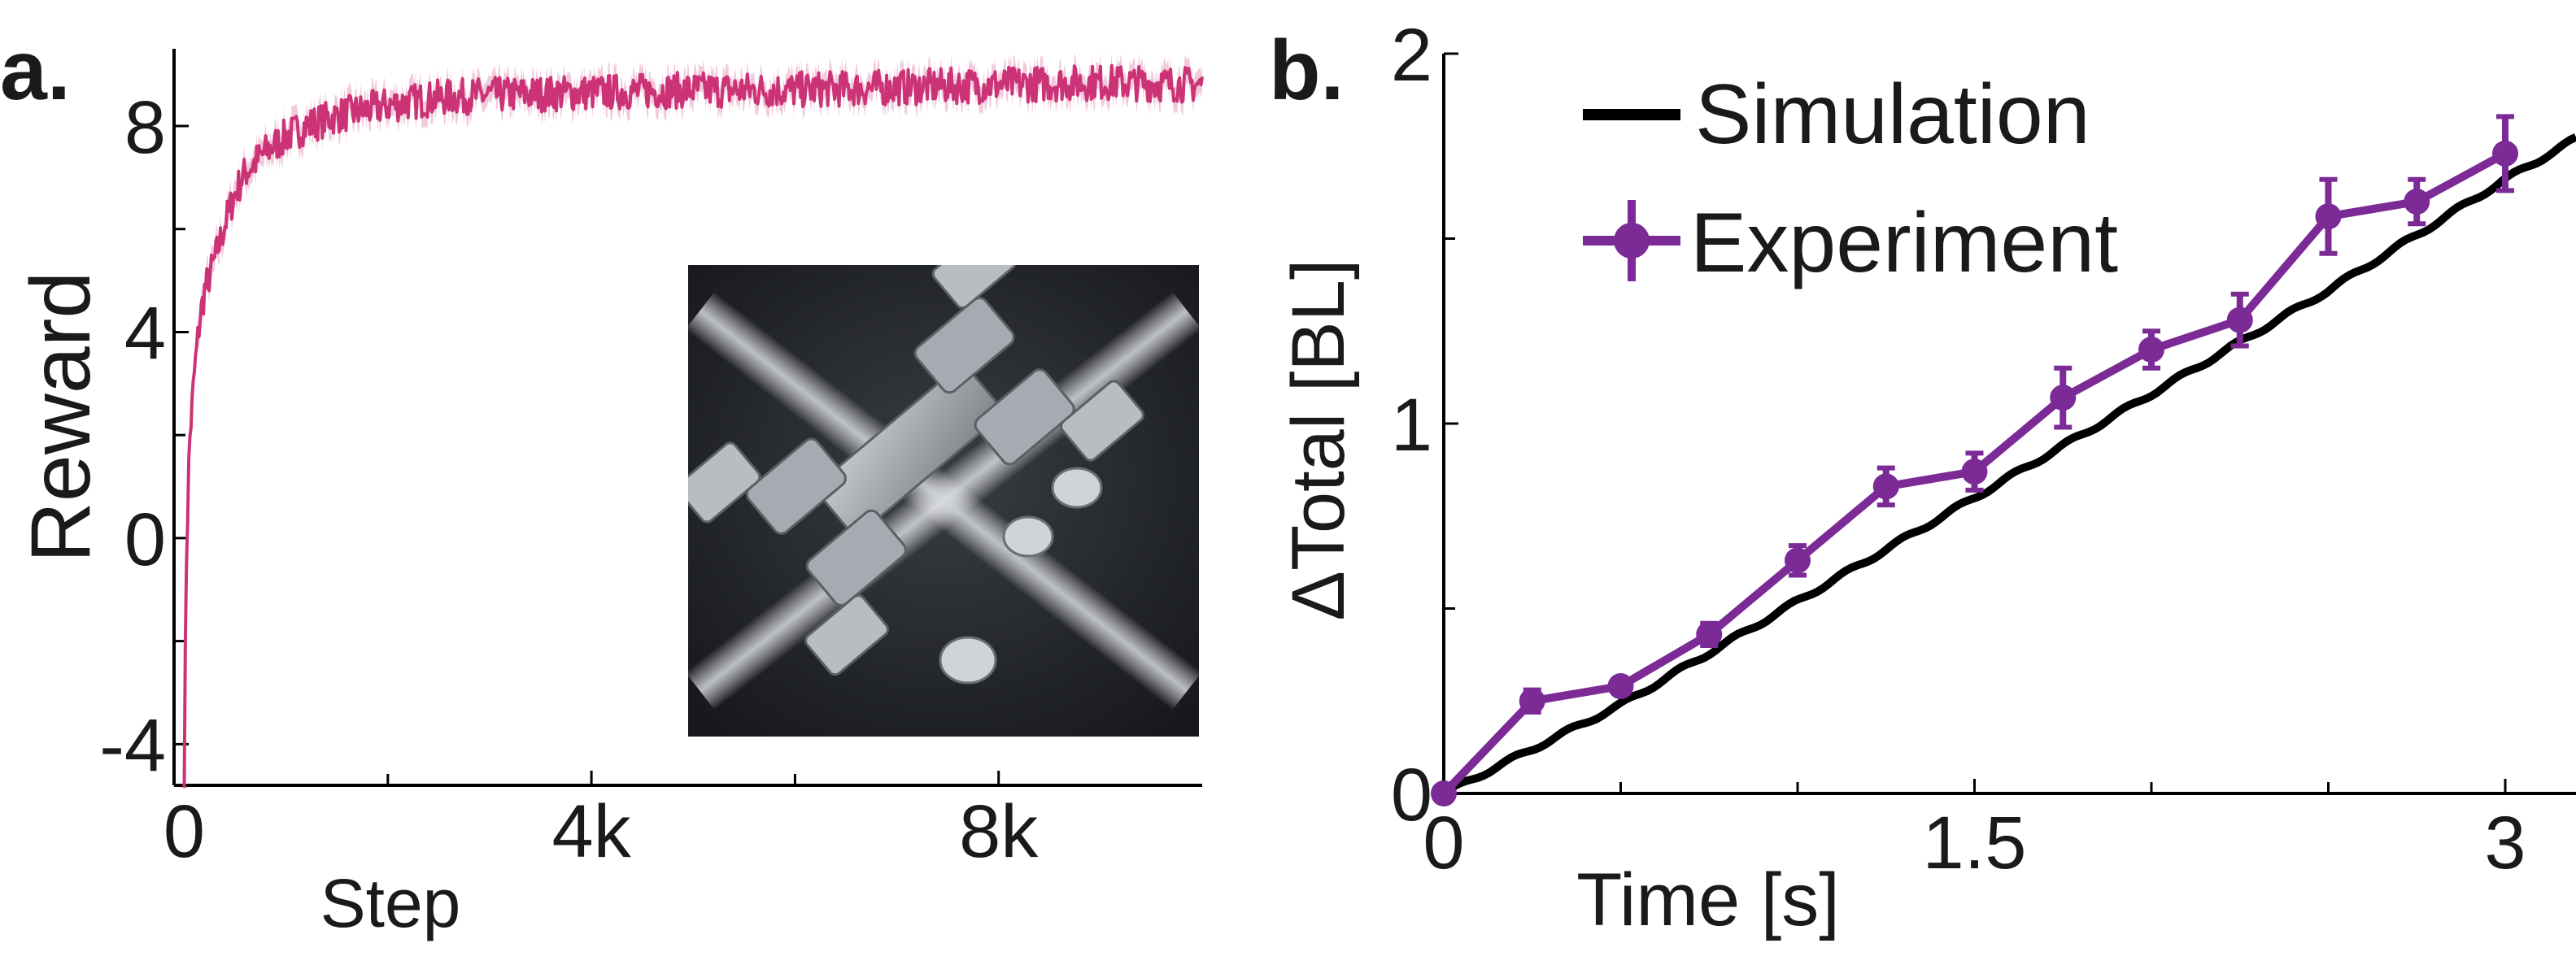 The width and height of the screenshot is (2576, 965). Describe the element at coordinates (61, 417) in the screenshot. I see `y-axis-label: Reward` at that location.